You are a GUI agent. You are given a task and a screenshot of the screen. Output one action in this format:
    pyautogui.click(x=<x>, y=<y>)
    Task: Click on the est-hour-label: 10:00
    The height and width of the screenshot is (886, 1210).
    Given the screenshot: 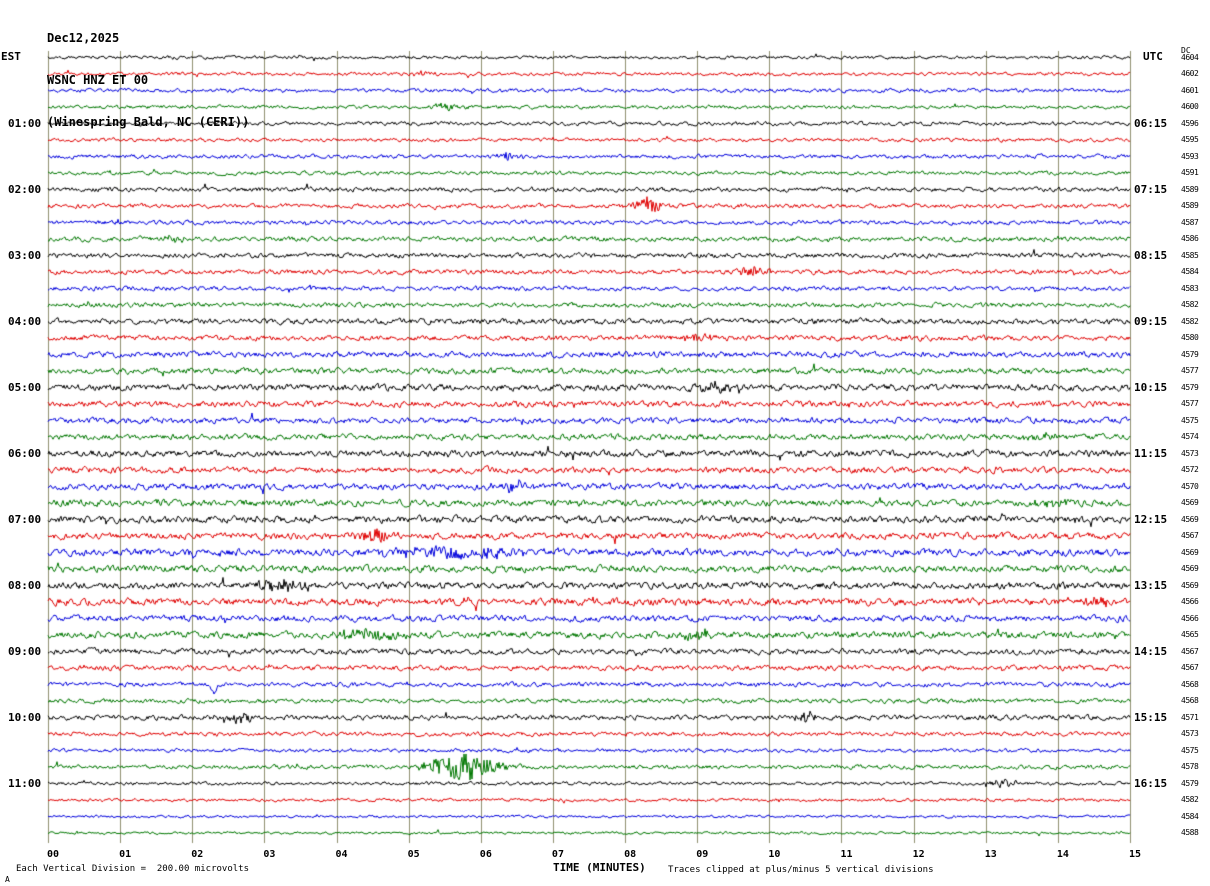 What is the action you would take?
    pyautogui.click(x=25, y=717)
    